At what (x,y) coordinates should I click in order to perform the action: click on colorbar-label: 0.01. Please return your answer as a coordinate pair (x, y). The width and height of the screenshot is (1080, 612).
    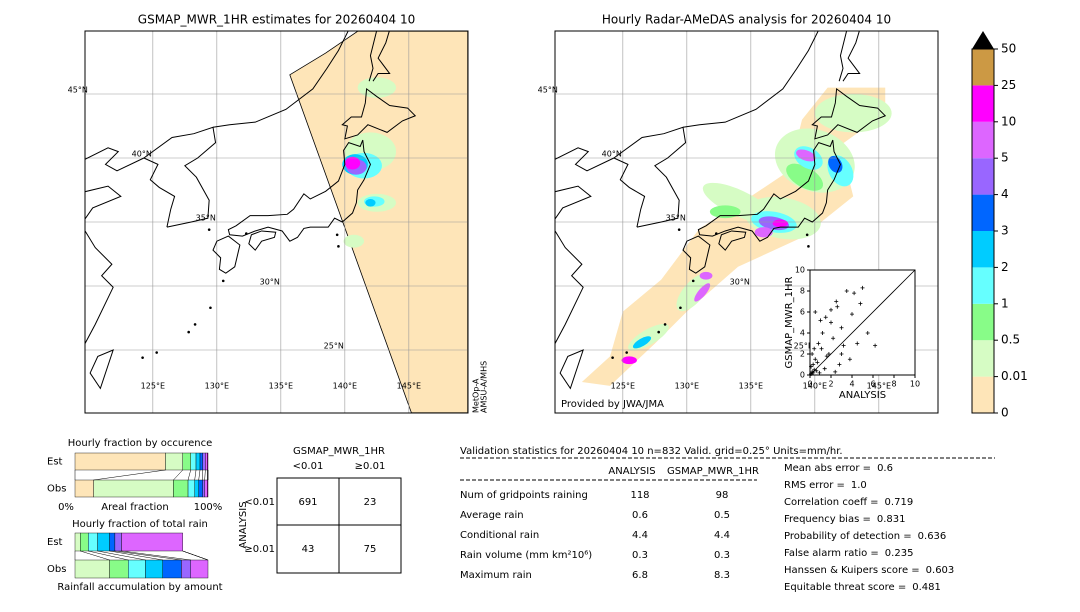
    Looking at the image, I should click on (1014, 376).